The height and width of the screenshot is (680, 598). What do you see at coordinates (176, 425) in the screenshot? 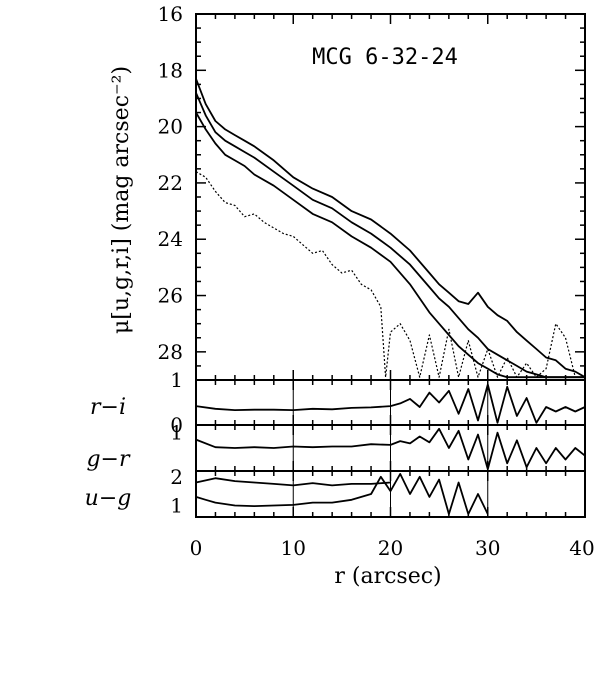
I see `y-tick-label-ri: 0` at bounding box center [176, 425].